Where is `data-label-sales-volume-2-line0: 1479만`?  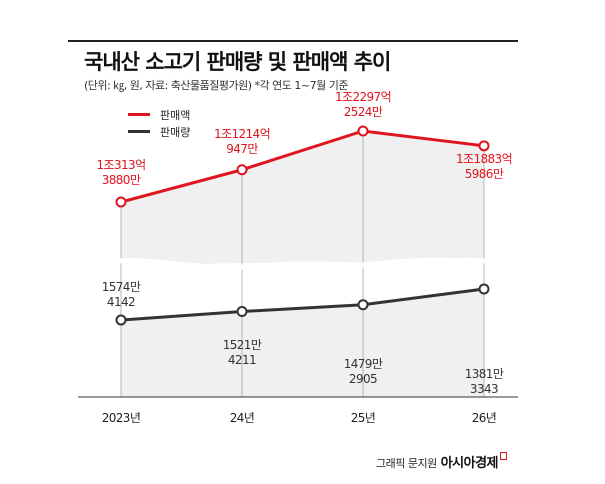
data-label-sales-volume-2-line0: 1479만 is located at coordinates (363, 364).